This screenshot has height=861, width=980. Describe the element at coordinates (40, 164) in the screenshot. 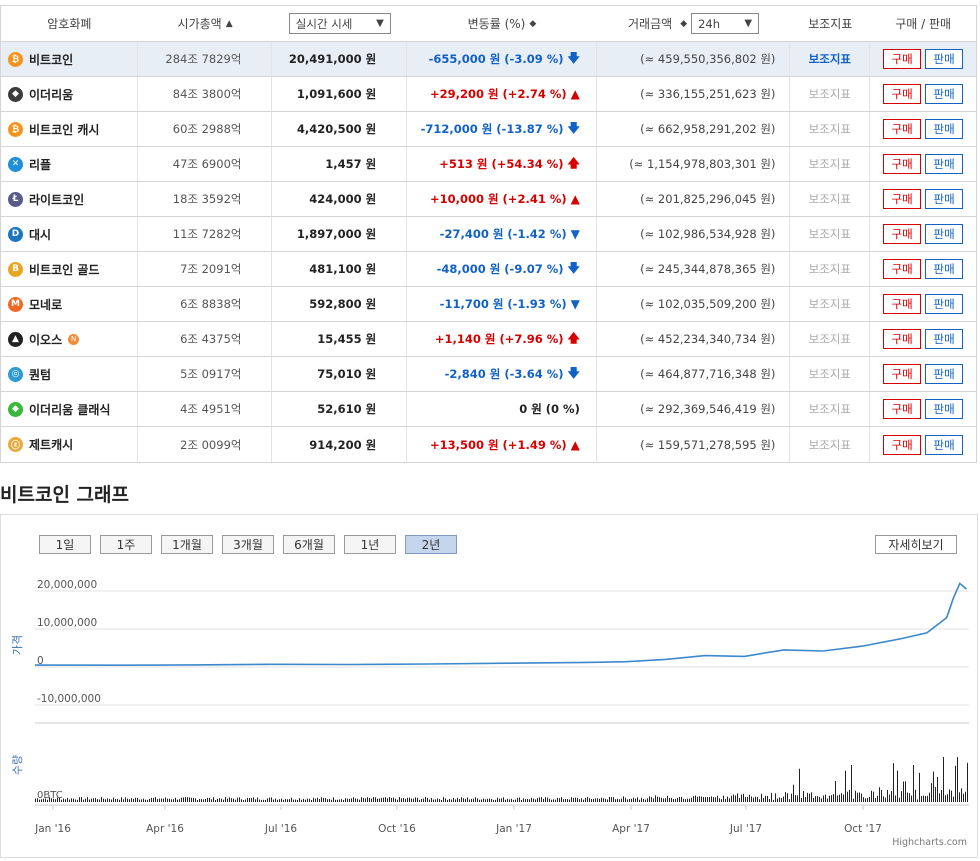

I see `coin-name: 리플` at that location.